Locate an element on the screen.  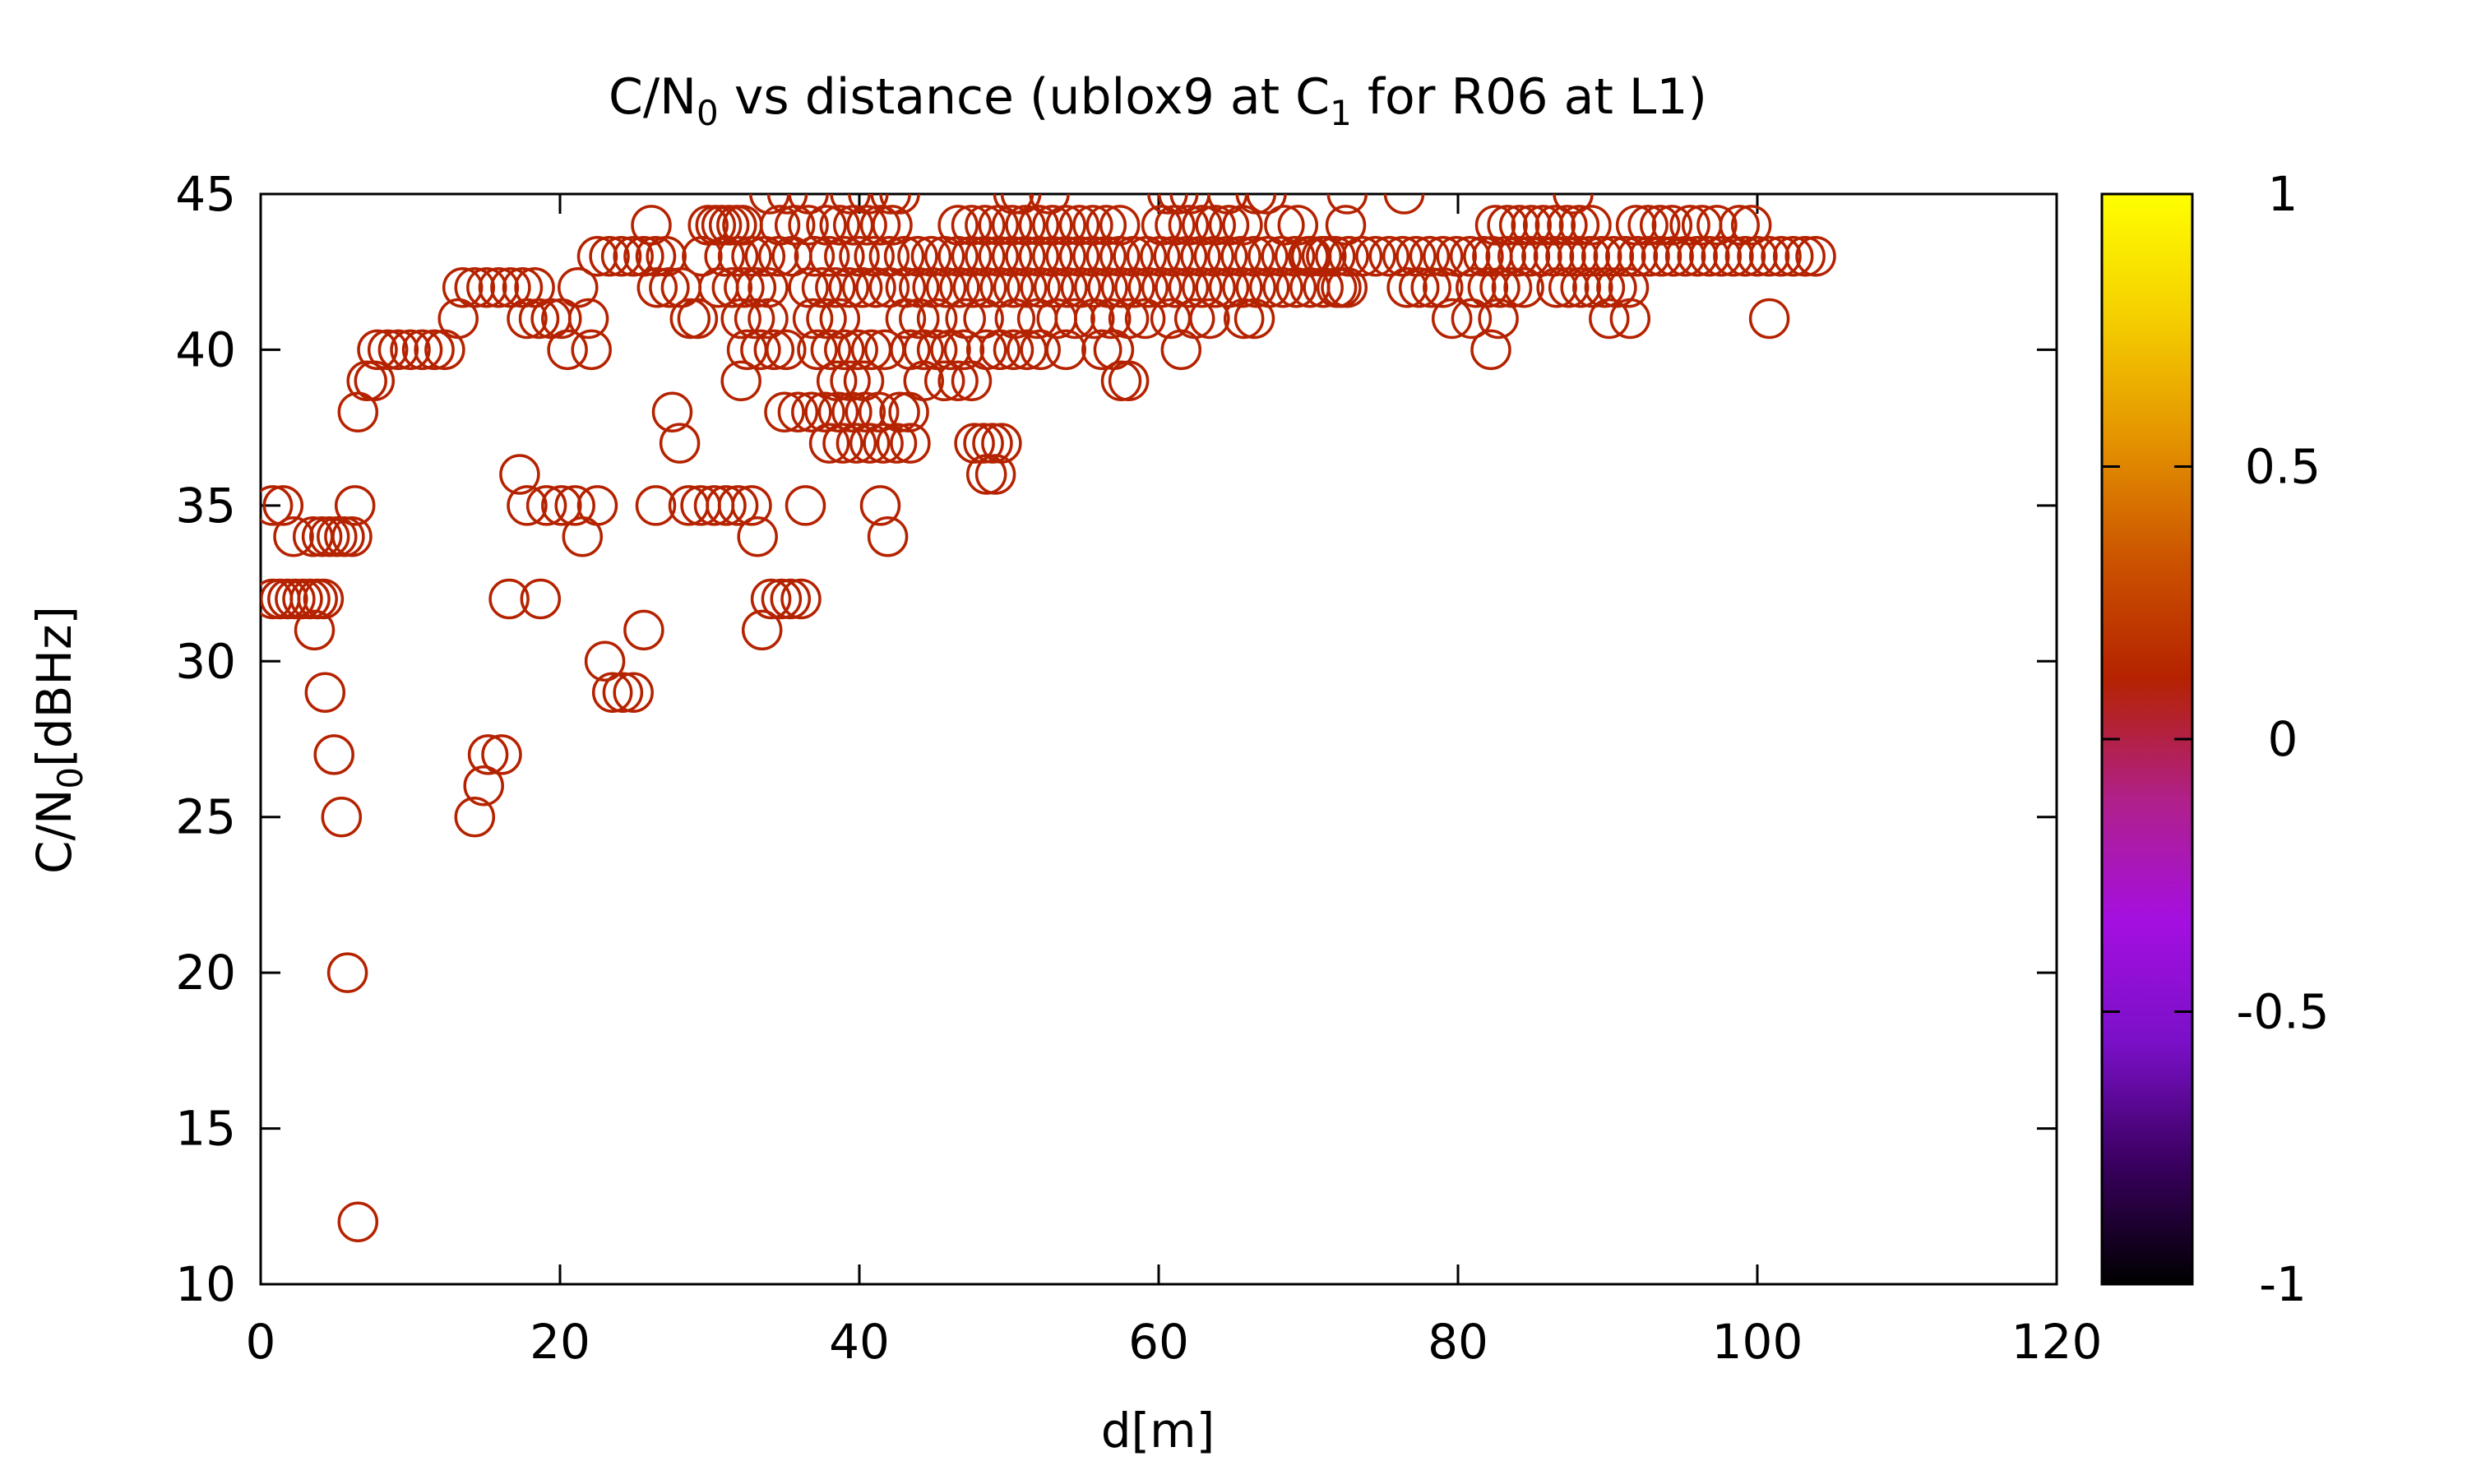
y-tick-label: 25 is located at coordinates (205, 817).